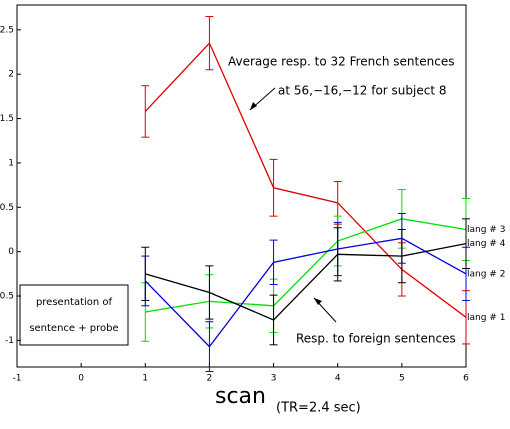  What do you see at coordinates (466, 379) in the screenshot?
I see `x-tick-label: 6` at bounding box center [466, 379].